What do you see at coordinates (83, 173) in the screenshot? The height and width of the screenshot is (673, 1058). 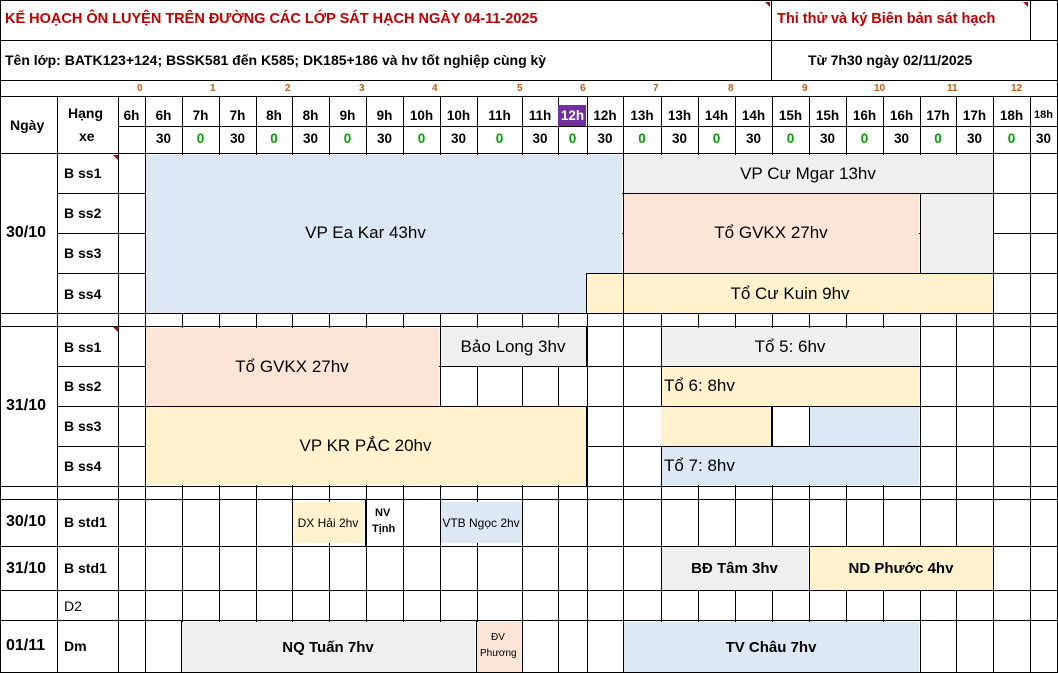 I see `row-label: B ss1` at bounding box center [83, 173].